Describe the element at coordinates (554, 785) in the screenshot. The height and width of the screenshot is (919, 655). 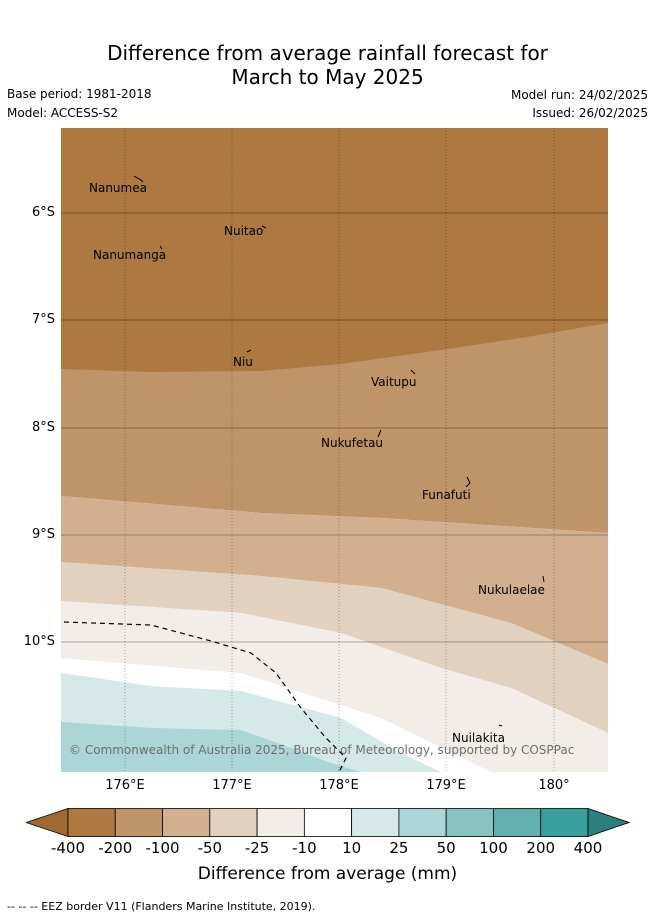
I see `lon-tick-label: 180°` at that location.